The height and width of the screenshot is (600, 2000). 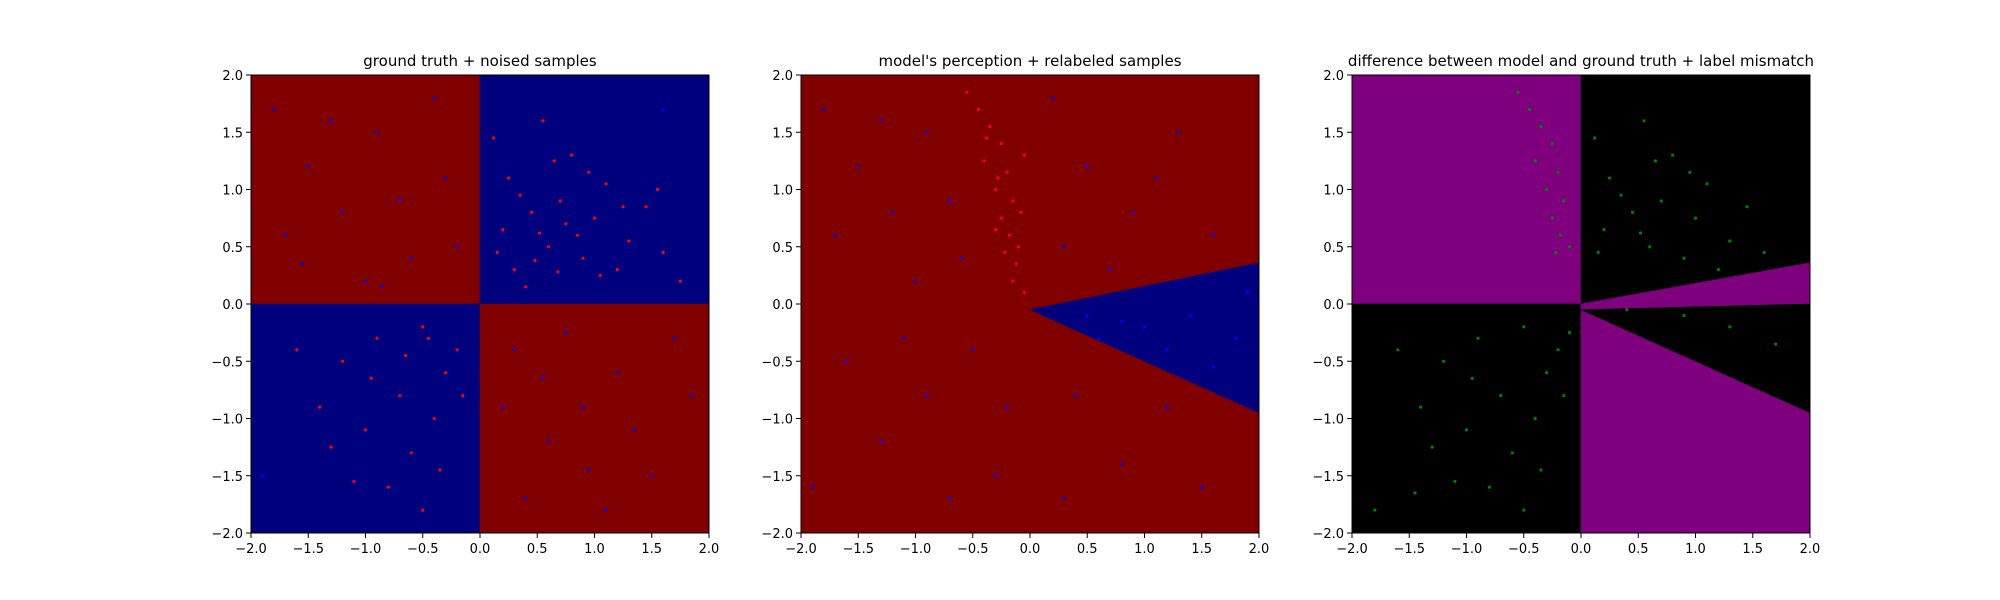 I want to click on y-axis: −2.0 −1.5 −1.0 −0.5 0.0 0.5 1.0 1.5 2.0, so click(x=231, y=305).